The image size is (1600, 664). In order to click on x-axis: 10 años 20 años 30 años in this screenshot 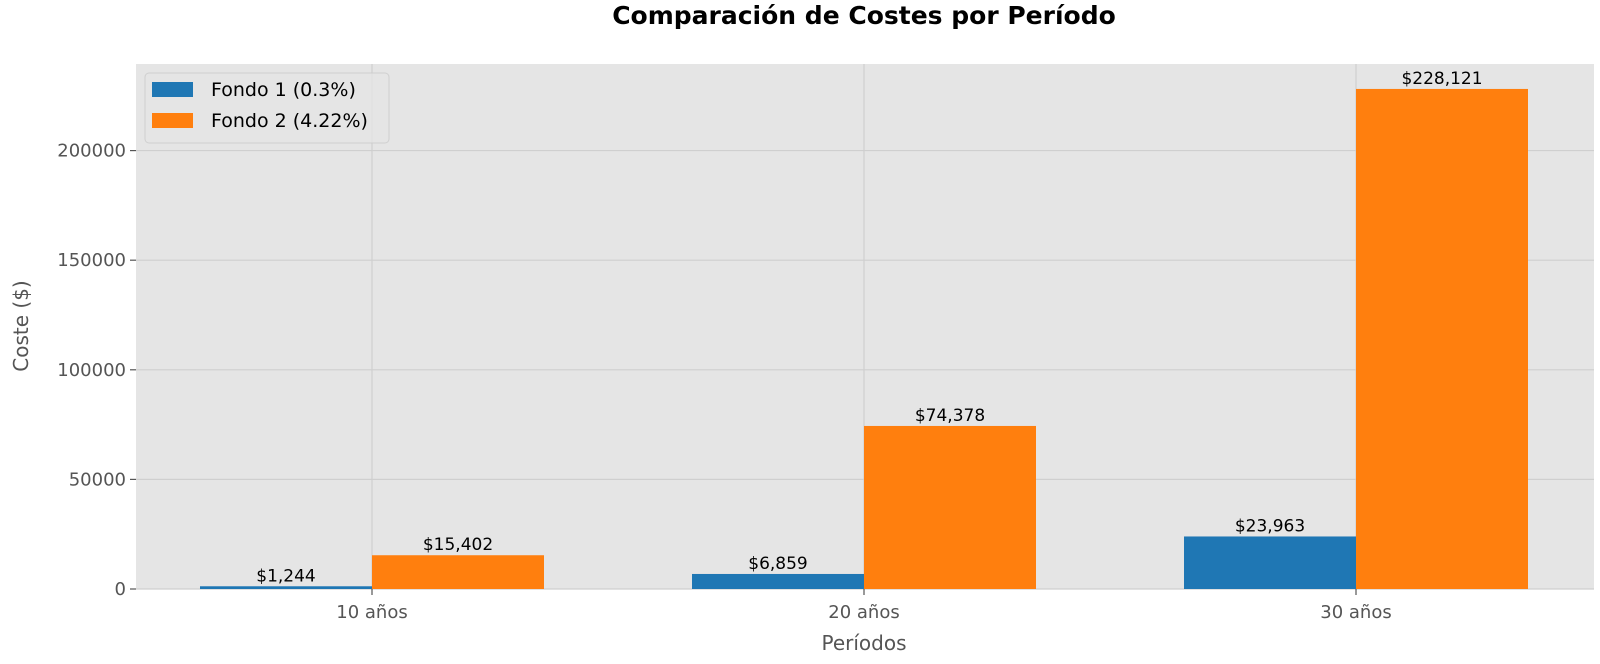, I will do `click(864, 606)`.